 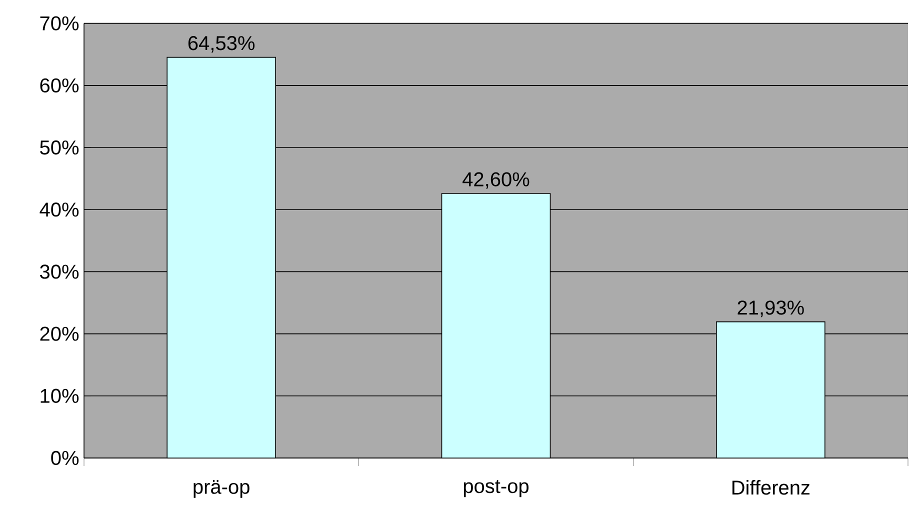 What do you see at coordinates (222, 489) in the screenshot?
I see `x-tick-label: prä-op` at bounding box center [222, 489].